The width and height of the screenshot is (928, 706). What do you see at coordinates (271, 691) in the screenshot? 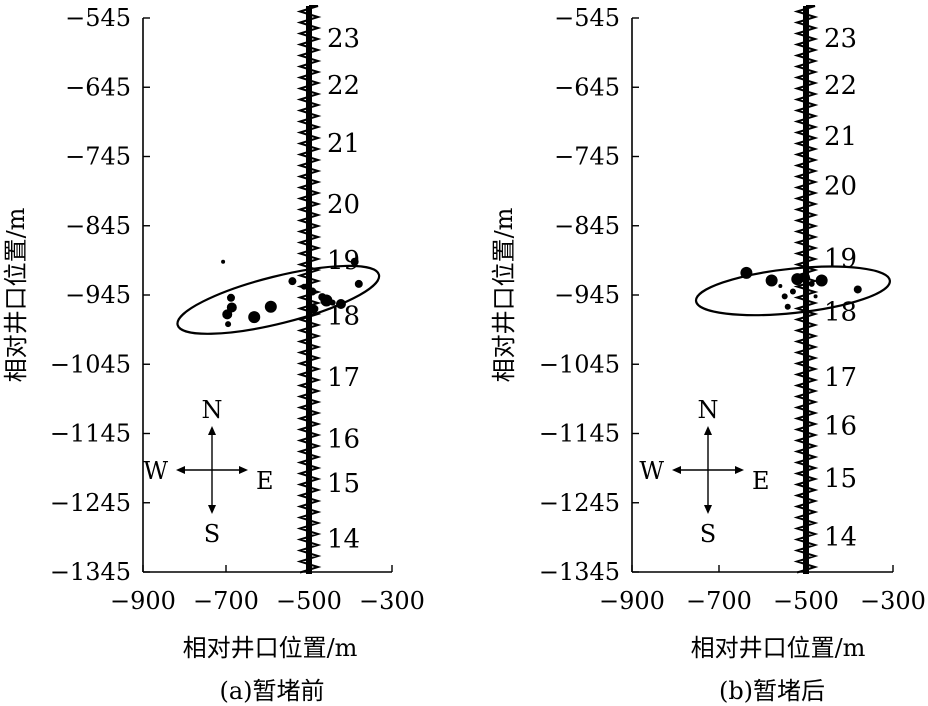
I see `panel-caption: (a)暂堵前` at bounding box center [271, 691].